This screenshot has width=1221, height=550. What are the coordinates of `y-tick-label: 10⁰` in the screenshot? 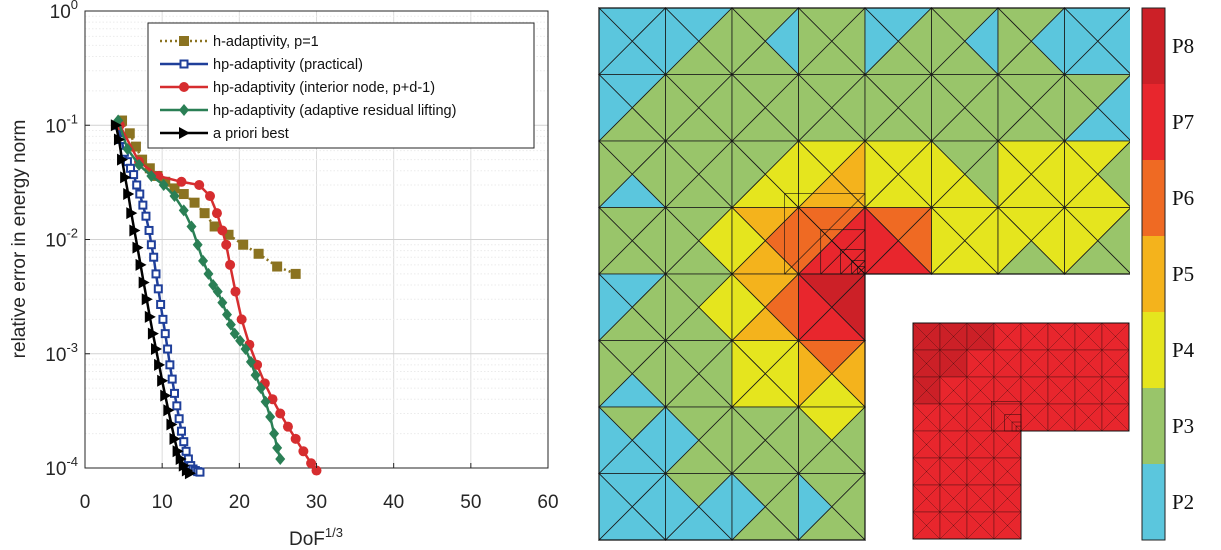 It's located at (64, 11).